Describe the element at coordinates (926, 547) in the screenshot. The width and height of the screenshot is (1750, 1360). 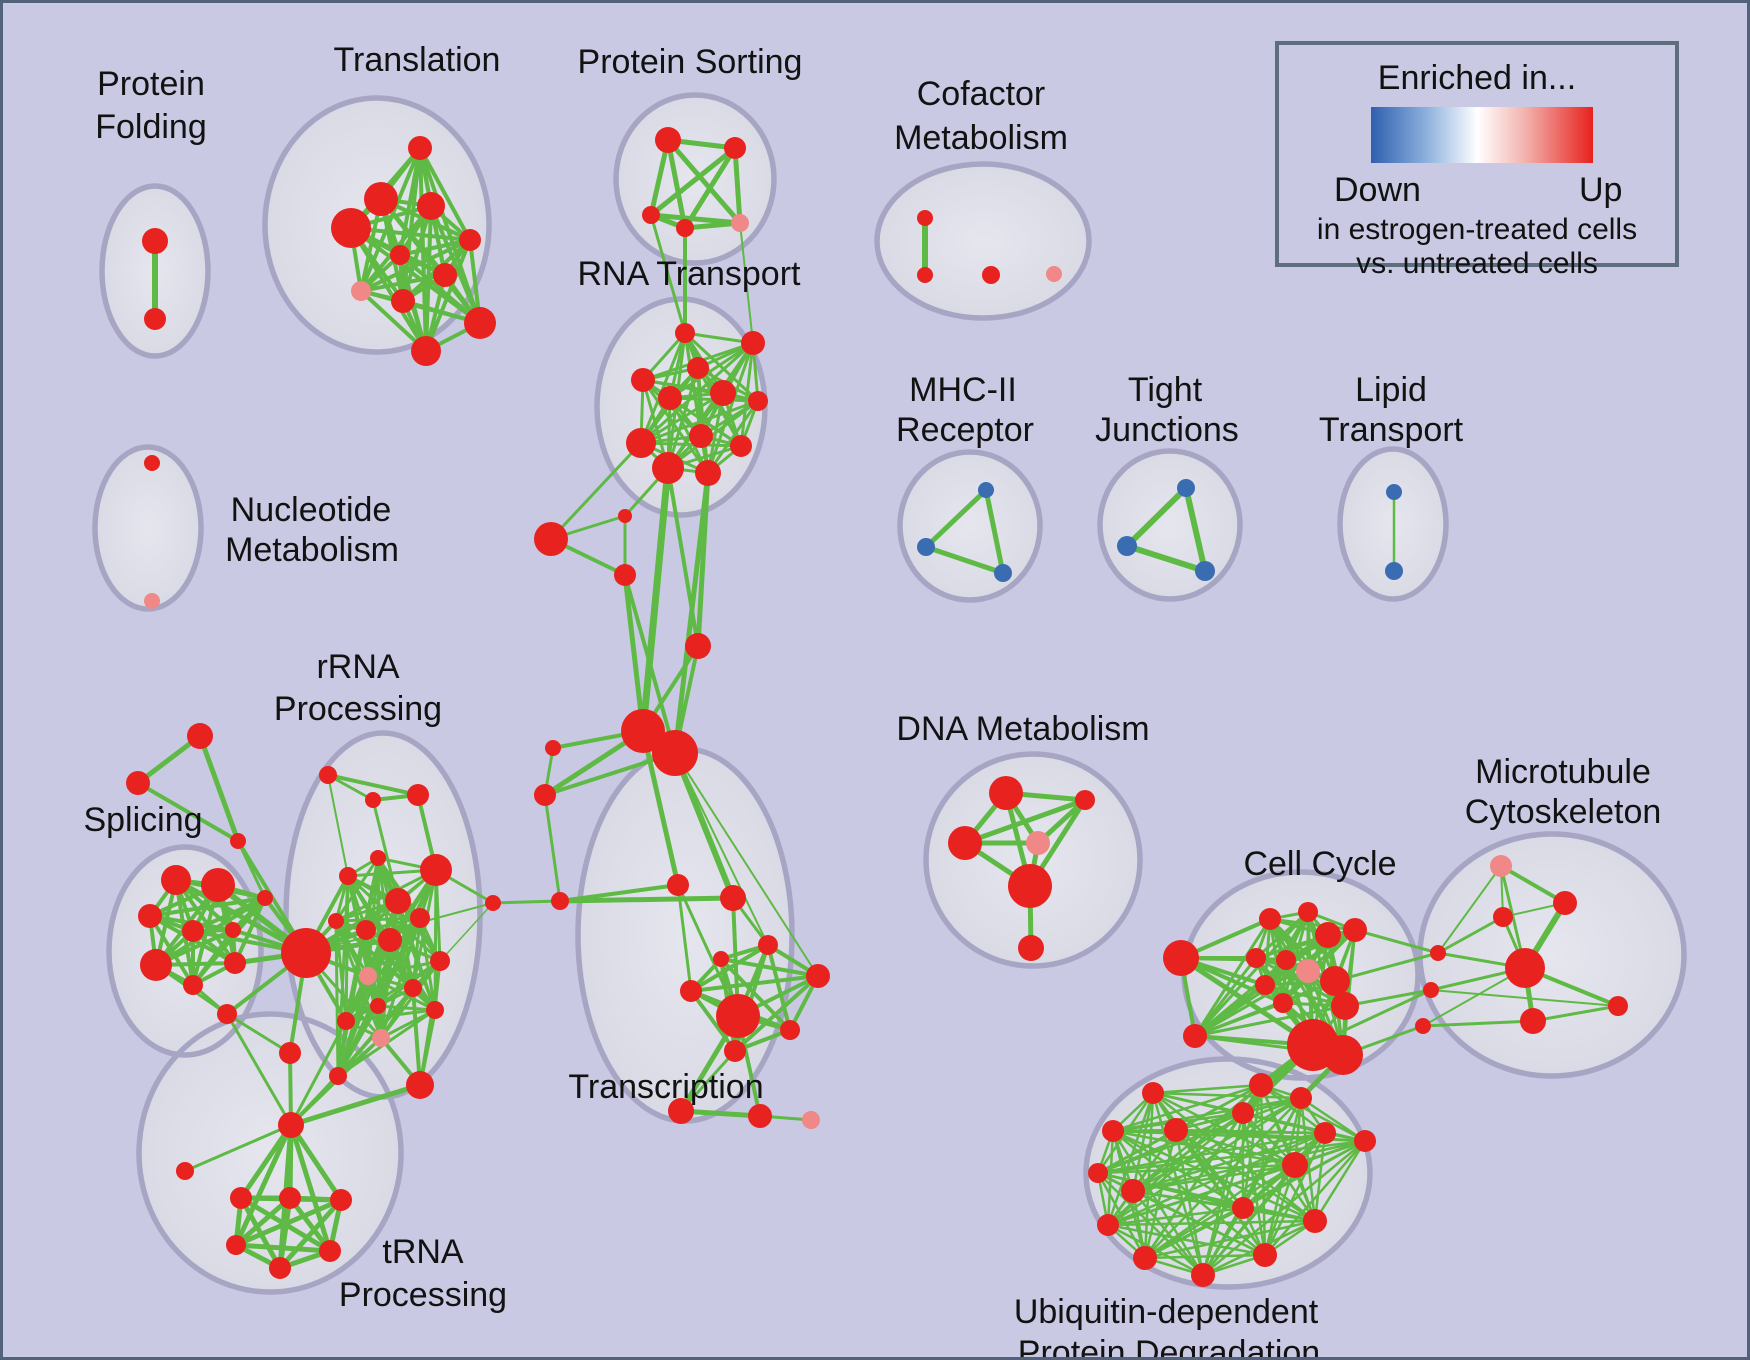
I see `network-node-M1` at that location.